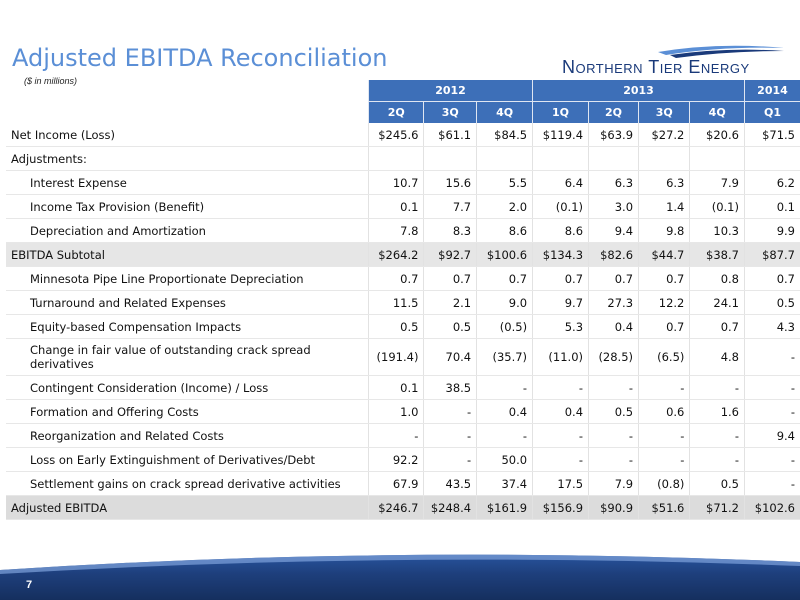 Image resolution: width=800 pixels, height=600 pixels. Describe the element at coordinates (717, 206) in the screenshot. I see `row-value: (0.1)` at that location.